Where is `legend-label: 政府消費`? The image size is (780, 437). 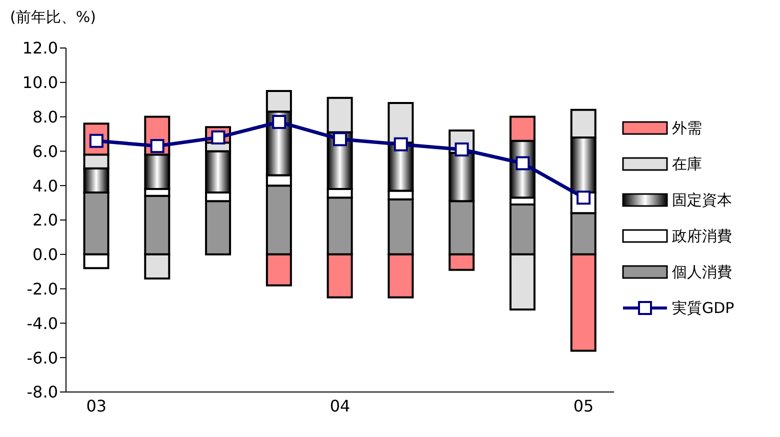
legend-label: 政府消費 is located at coordinates (702, 236).